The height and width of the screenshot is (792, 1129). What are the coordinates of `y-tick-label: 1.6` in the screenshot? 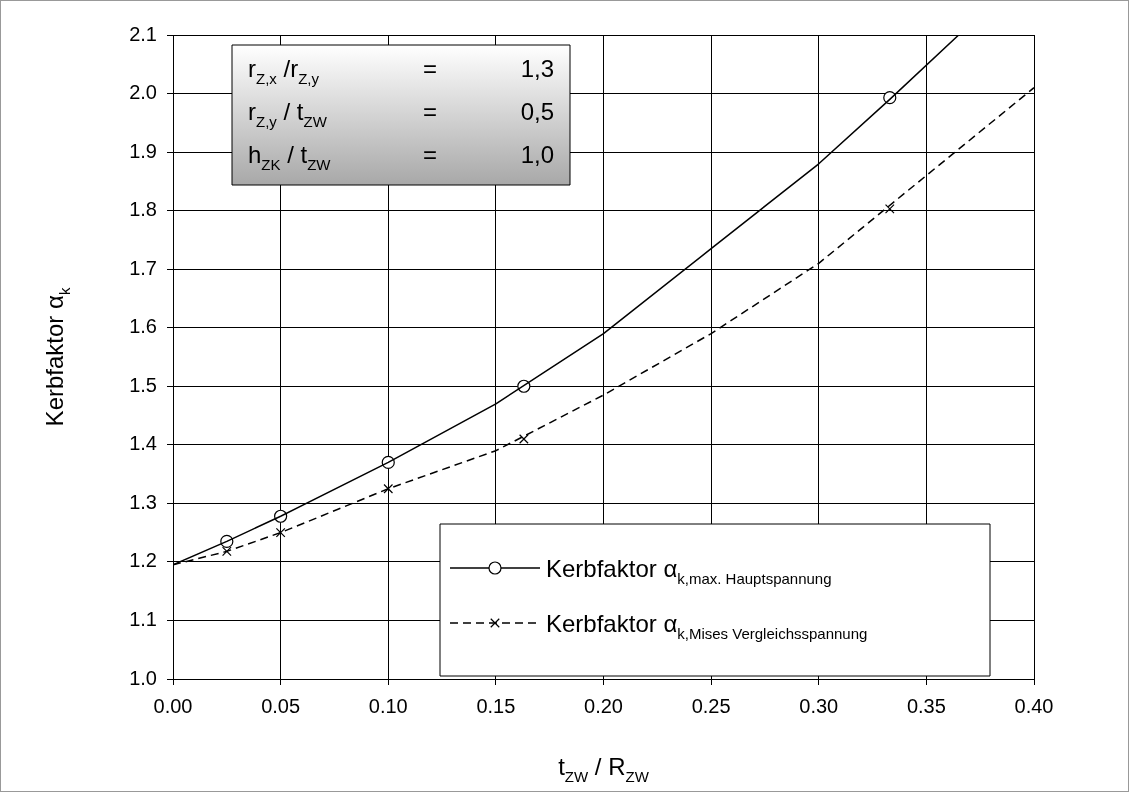 It's located at (143, 326).